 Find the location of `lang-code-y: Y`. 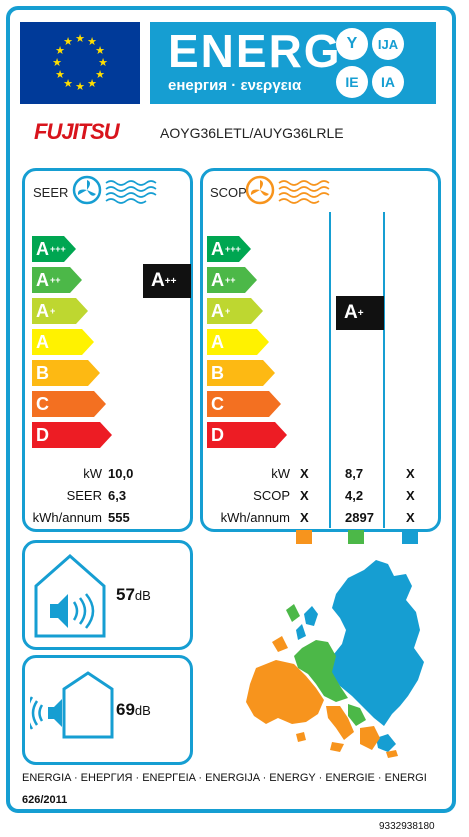

lang-code-y: Y is located at coordinates (352, 44).